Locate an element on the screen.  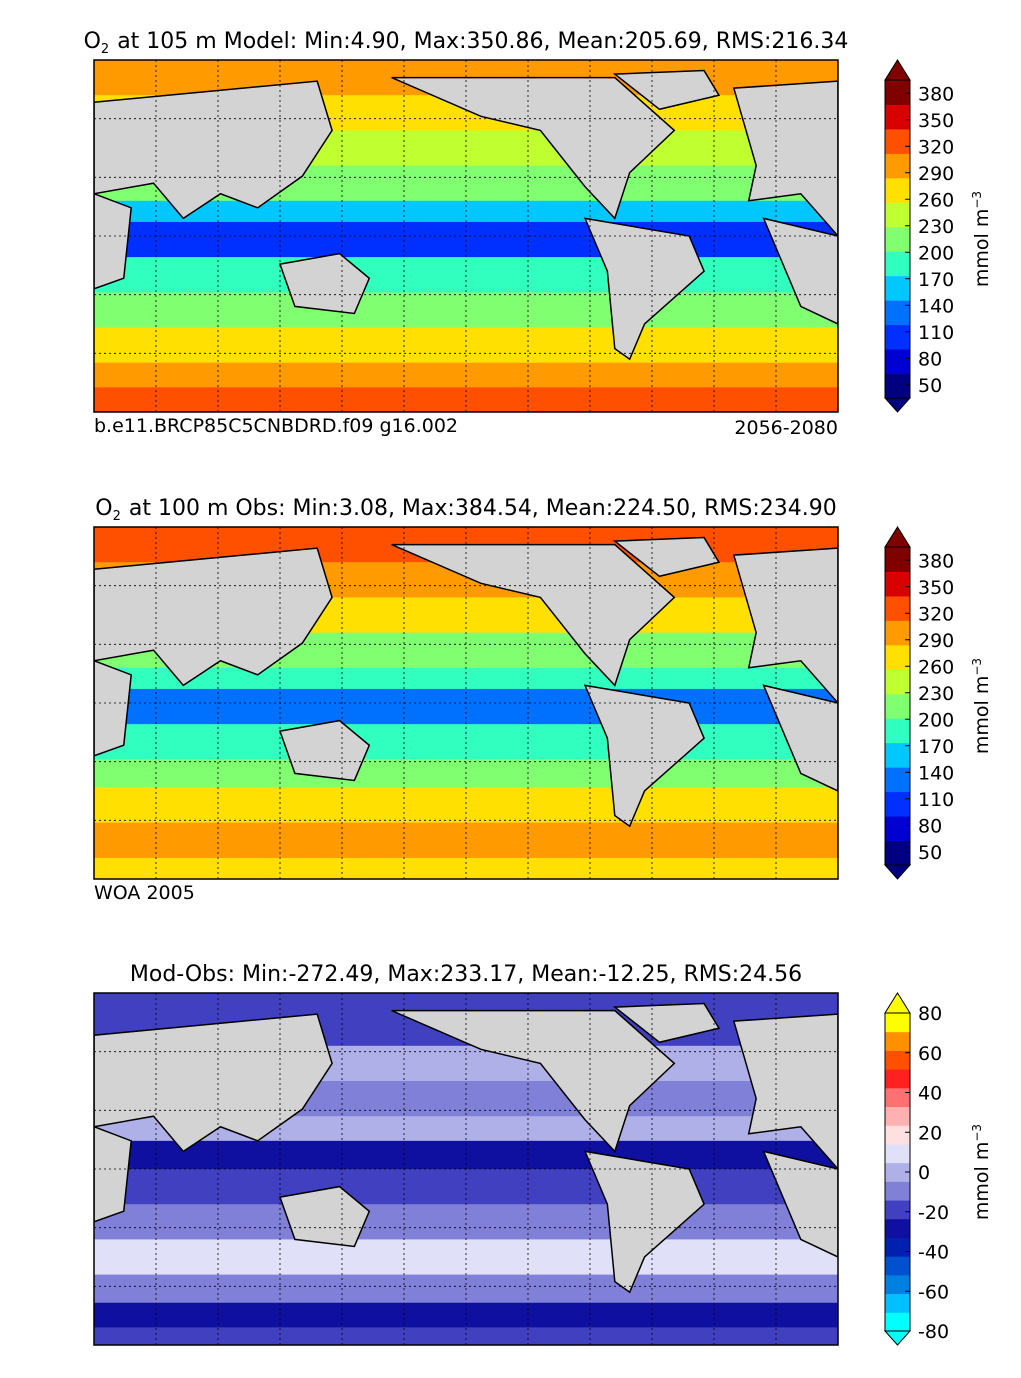
colorbar-tick-label: 60 is located at coordinates (930, 1054).